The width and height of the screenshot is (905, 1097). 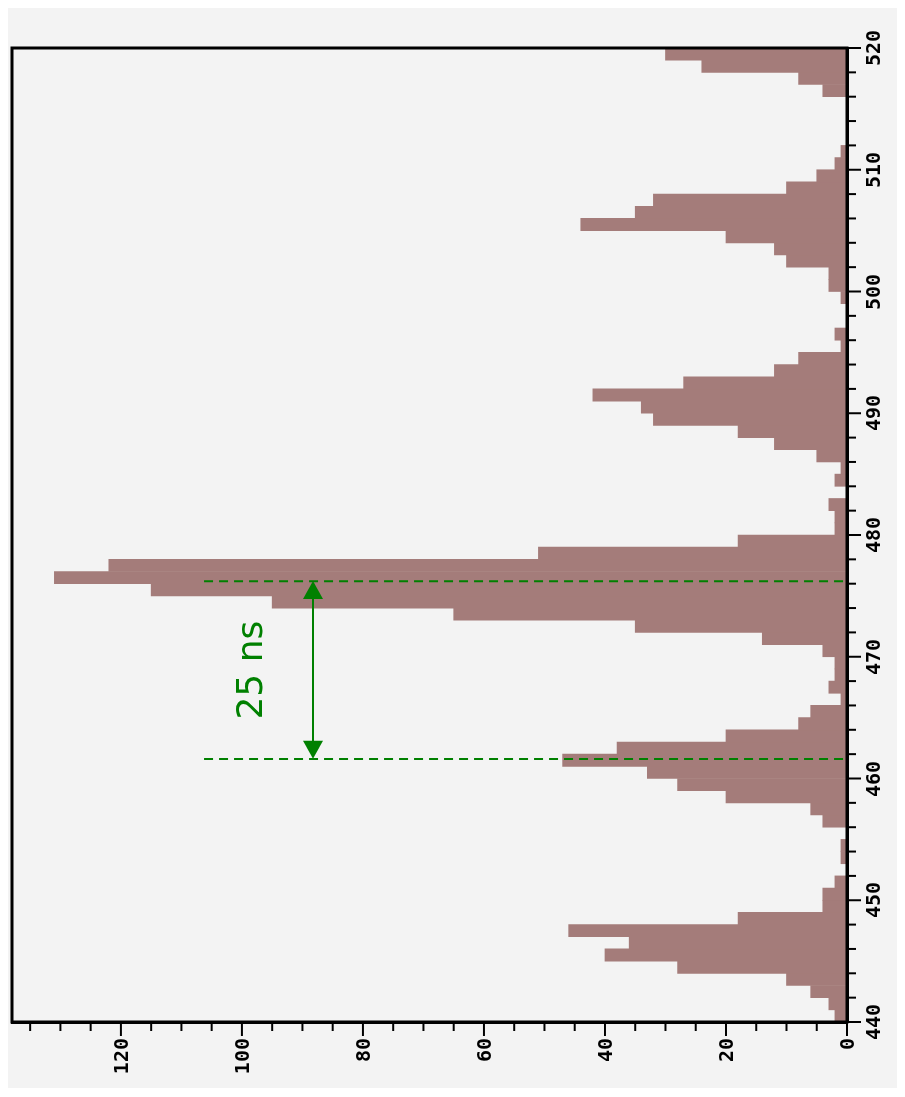 I want to click on x-tick-label: 80, so click(x=362, y=1050).